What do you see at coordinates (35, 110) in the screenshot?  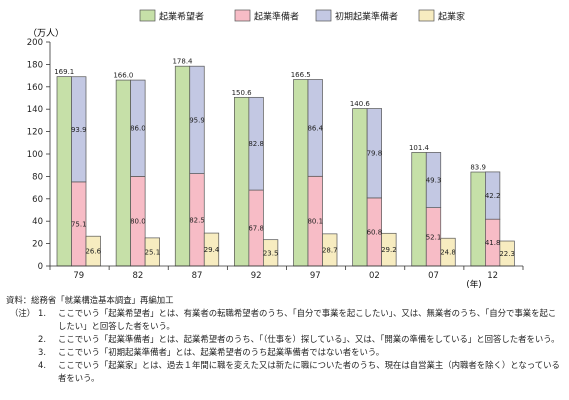 I see `y-tick-label: 140` at bounding box center [35, 110].